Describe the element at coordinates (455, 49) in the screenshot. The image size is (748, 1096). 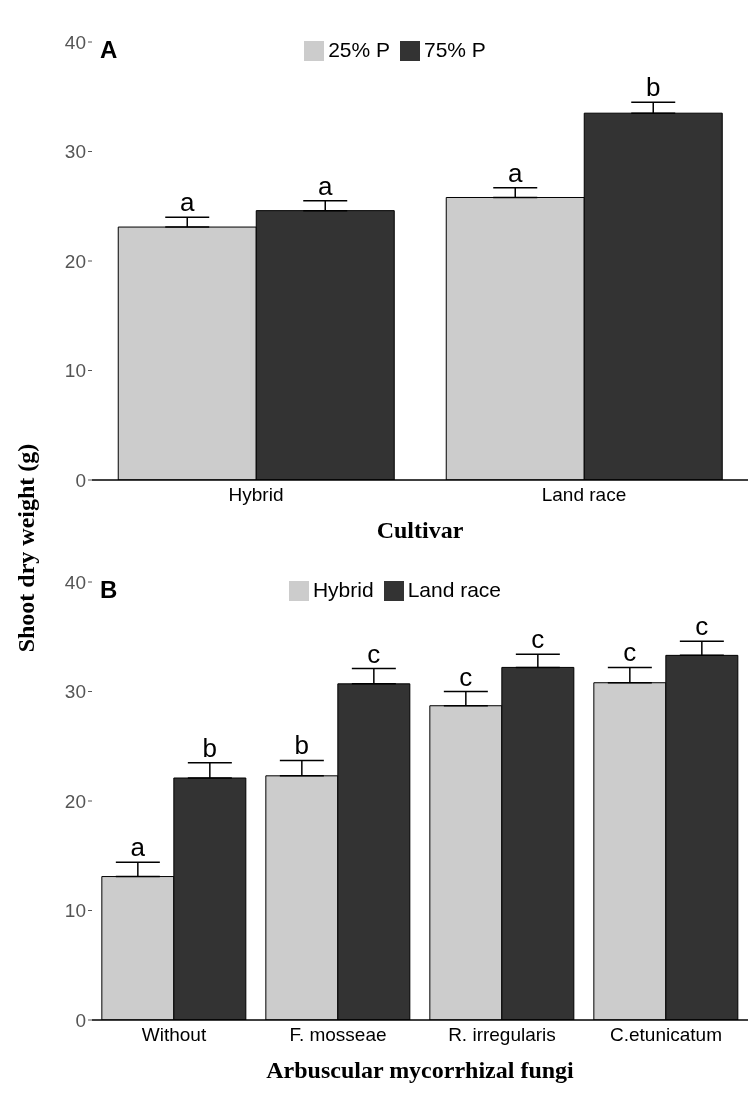
I see `legend-label: 75% P` at that location.